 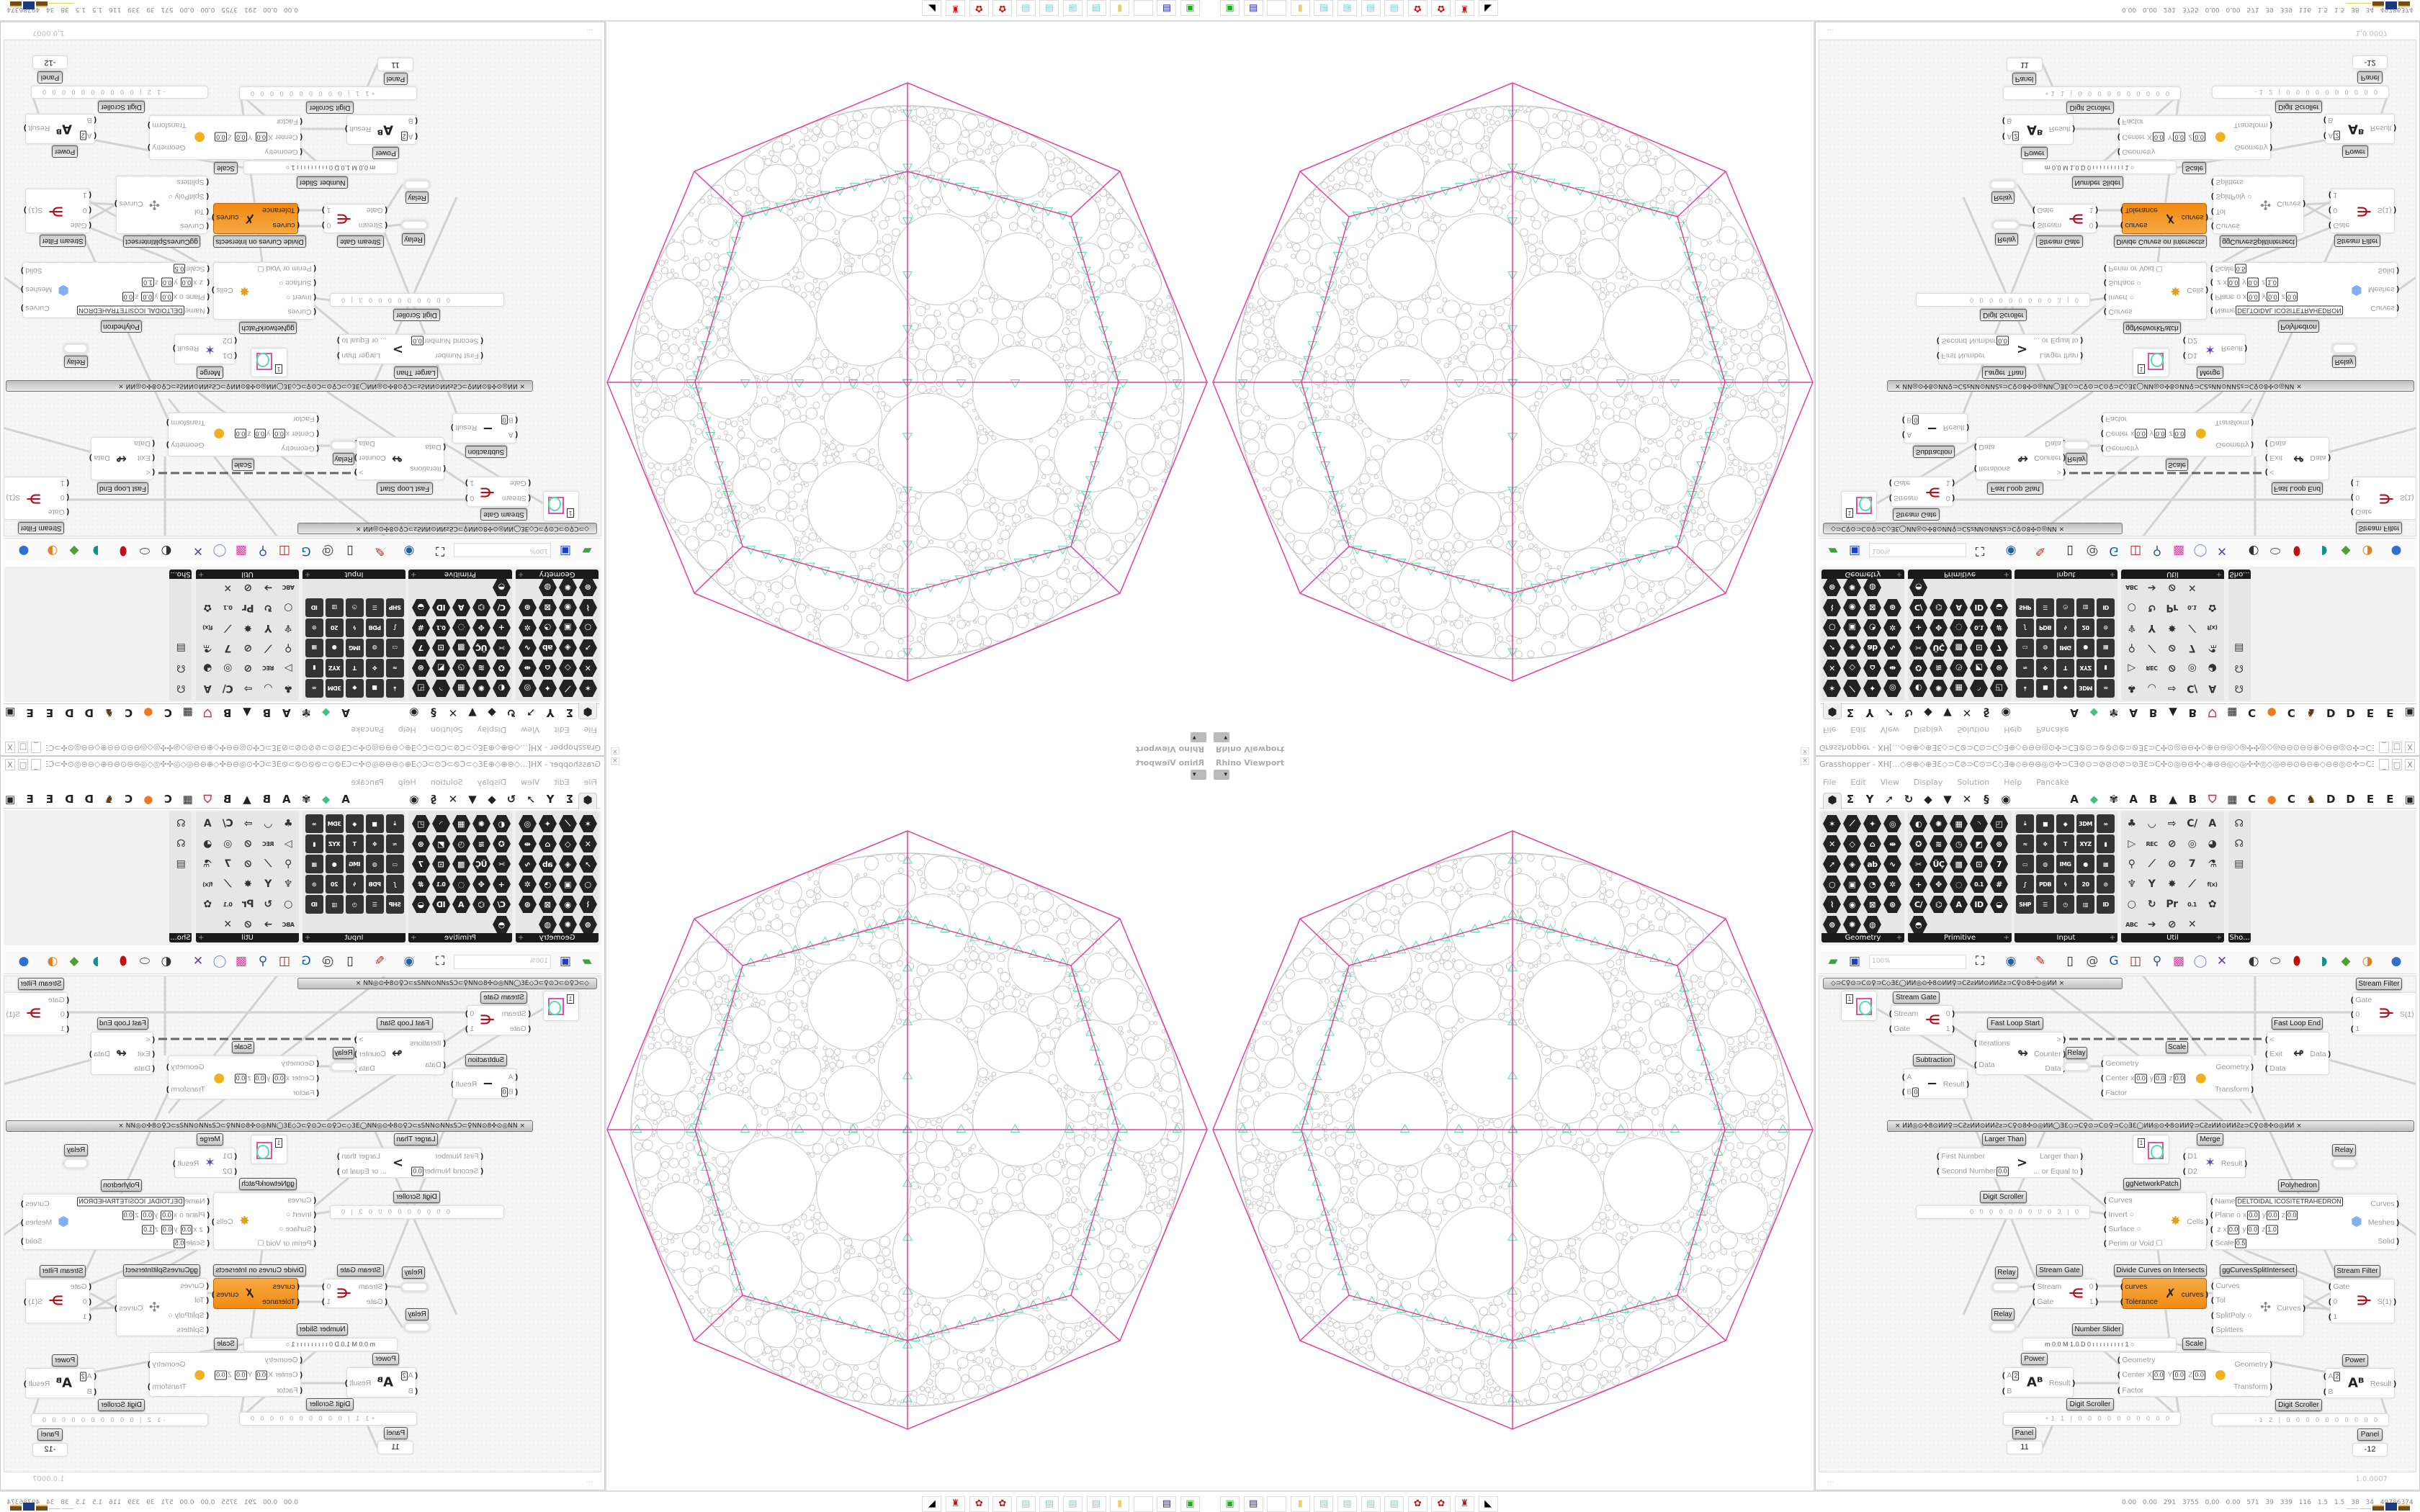 I want to click on primitive-component-icon: ID, so click(x=1979, y=904).